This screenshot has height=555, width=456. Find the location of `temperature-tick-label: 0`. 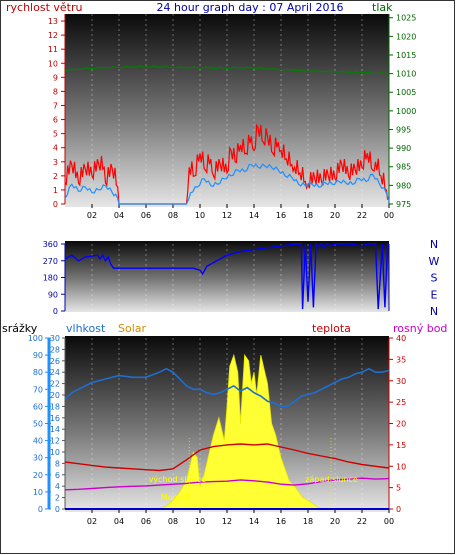

temperature-tick-label: 0 is located at coordinates (398, 509).